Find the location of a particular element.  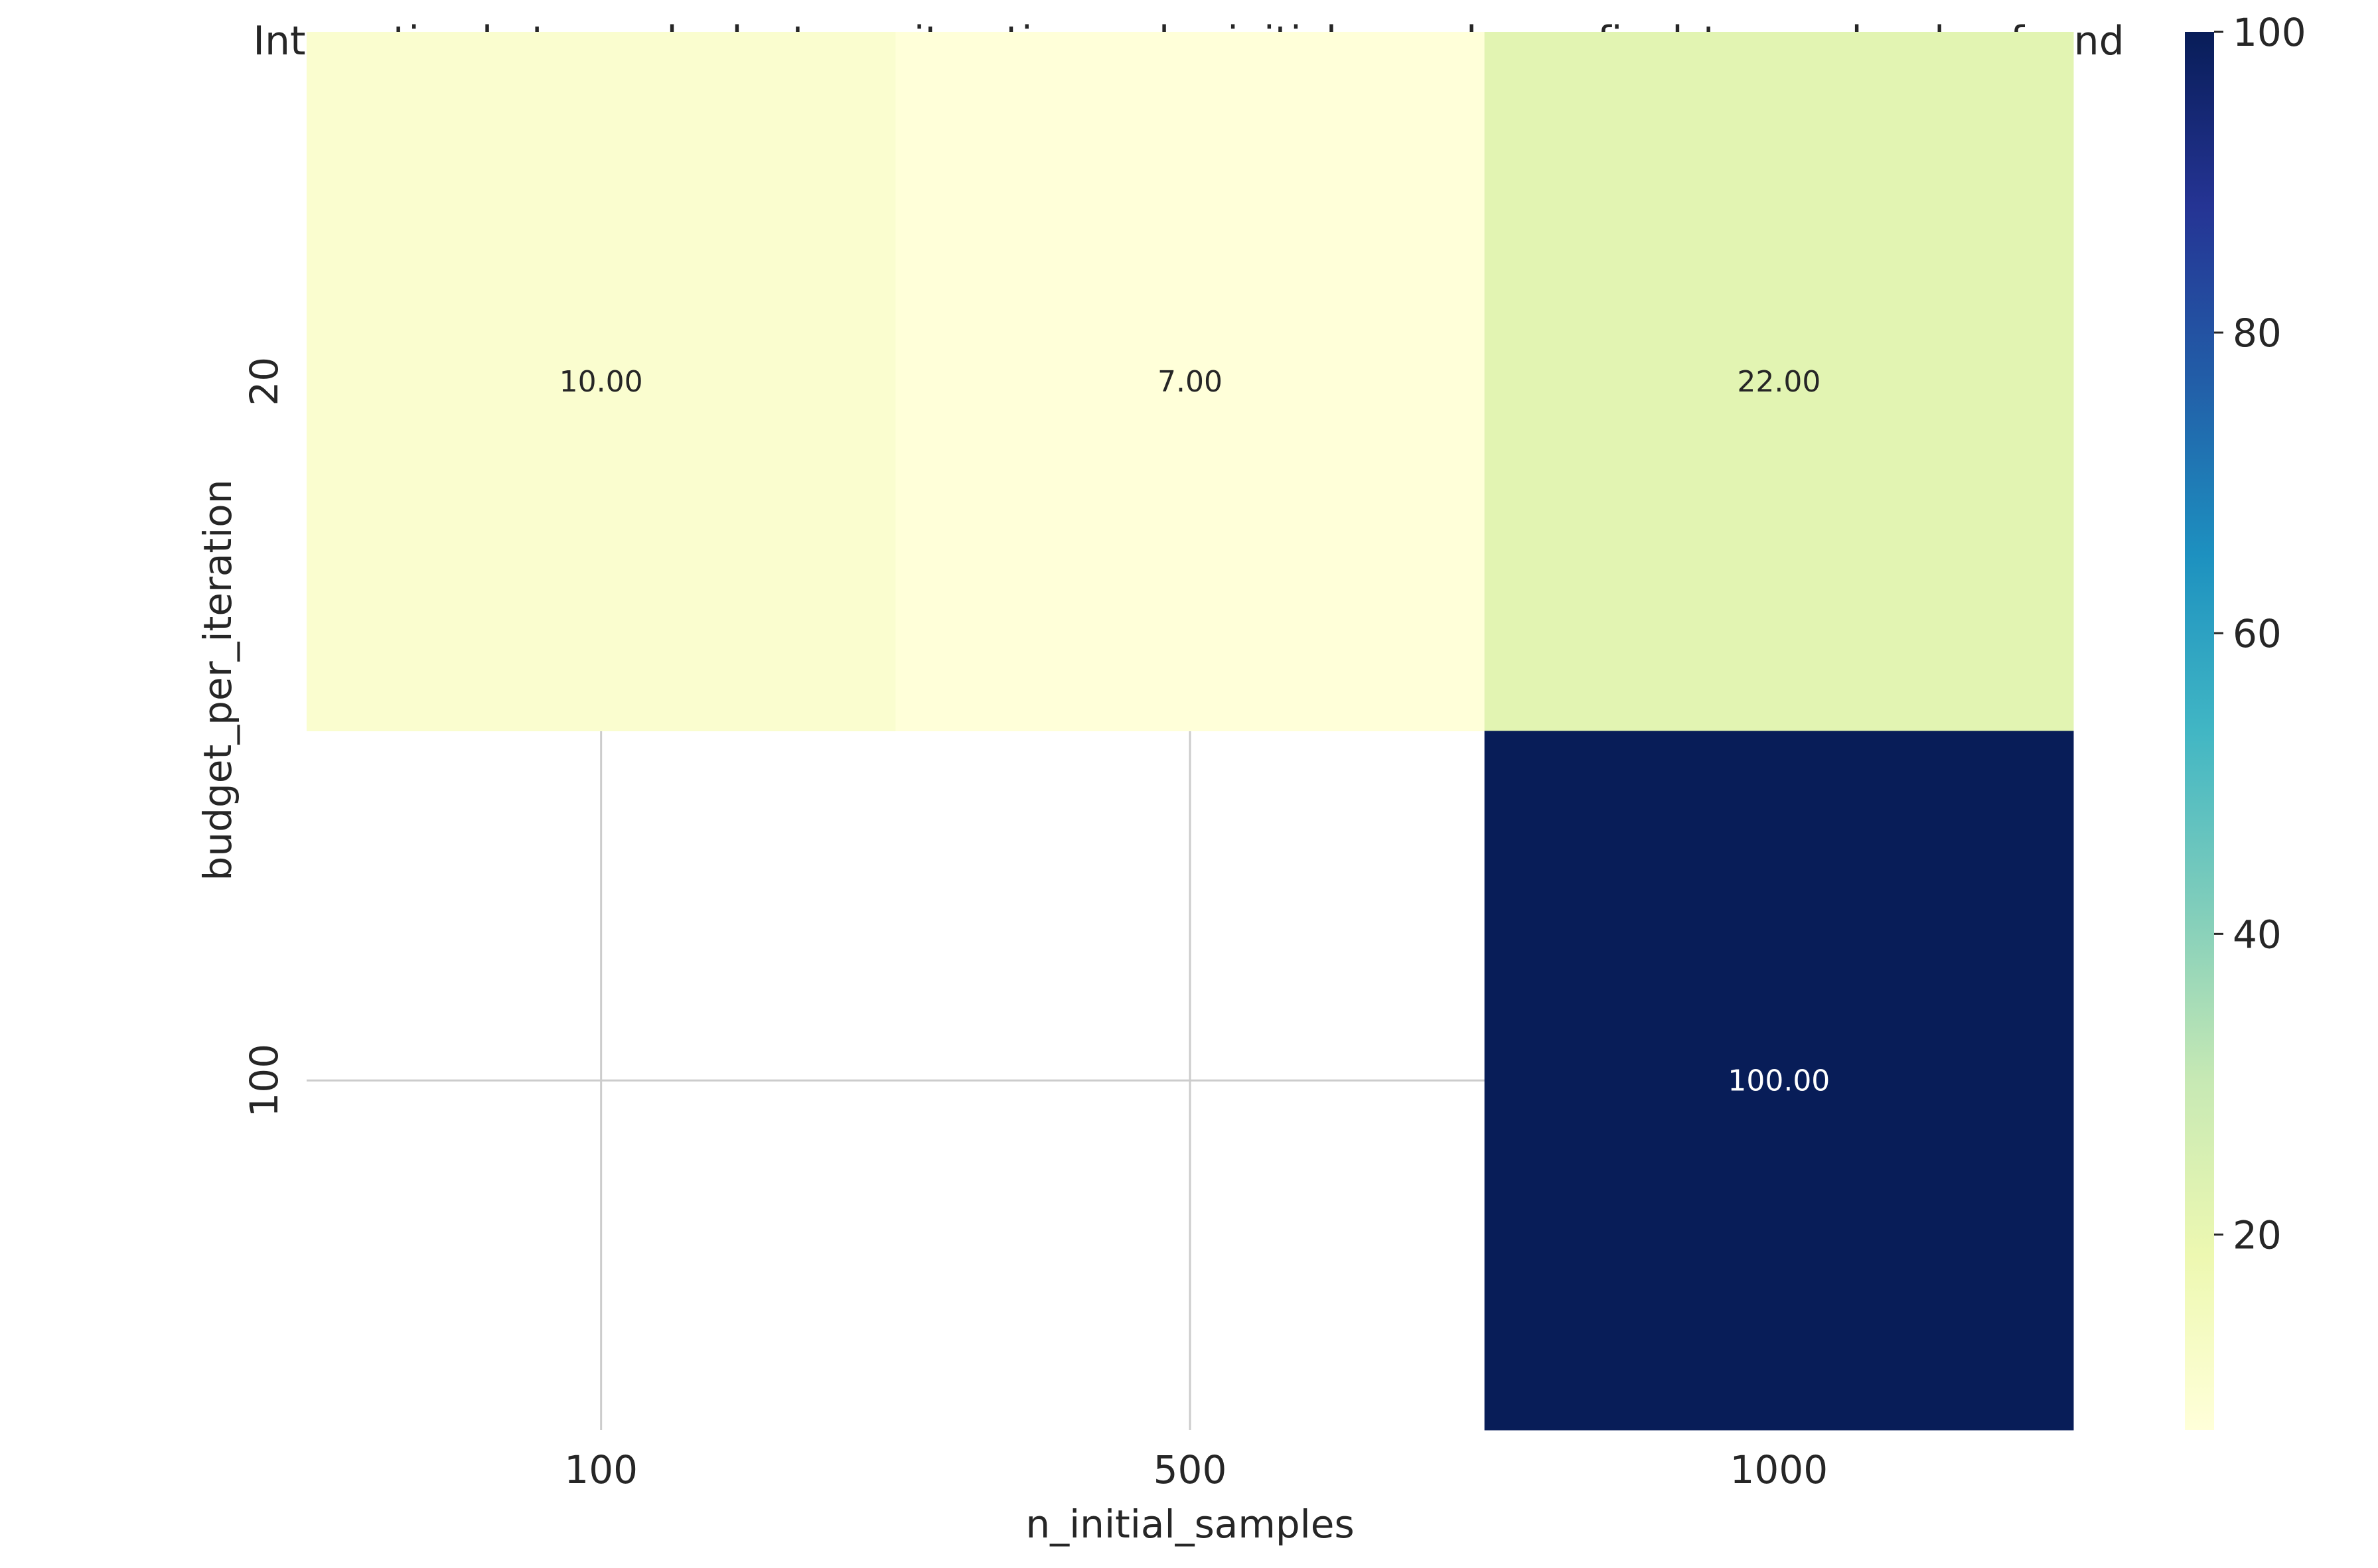

x-tick-label: 1000 is located at coordinates (1779, 1469).